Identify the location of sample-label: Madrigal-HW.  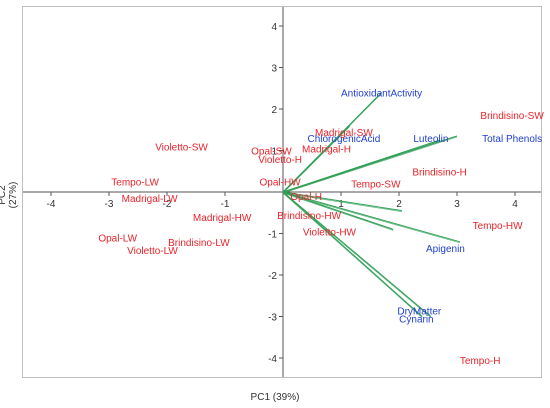
(222, 218).